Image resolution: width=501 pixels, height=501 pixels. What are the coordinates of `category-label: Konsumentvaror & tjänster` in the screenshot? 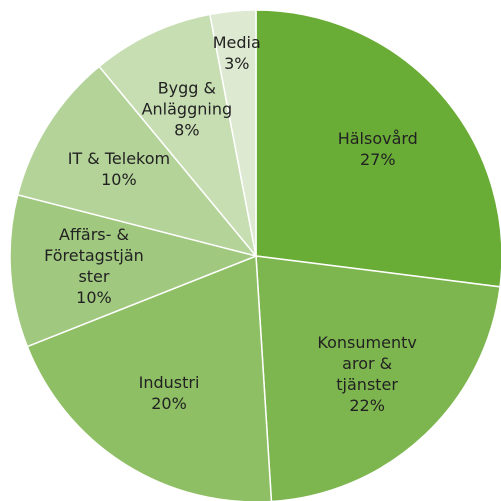 It's located at (367, 364).